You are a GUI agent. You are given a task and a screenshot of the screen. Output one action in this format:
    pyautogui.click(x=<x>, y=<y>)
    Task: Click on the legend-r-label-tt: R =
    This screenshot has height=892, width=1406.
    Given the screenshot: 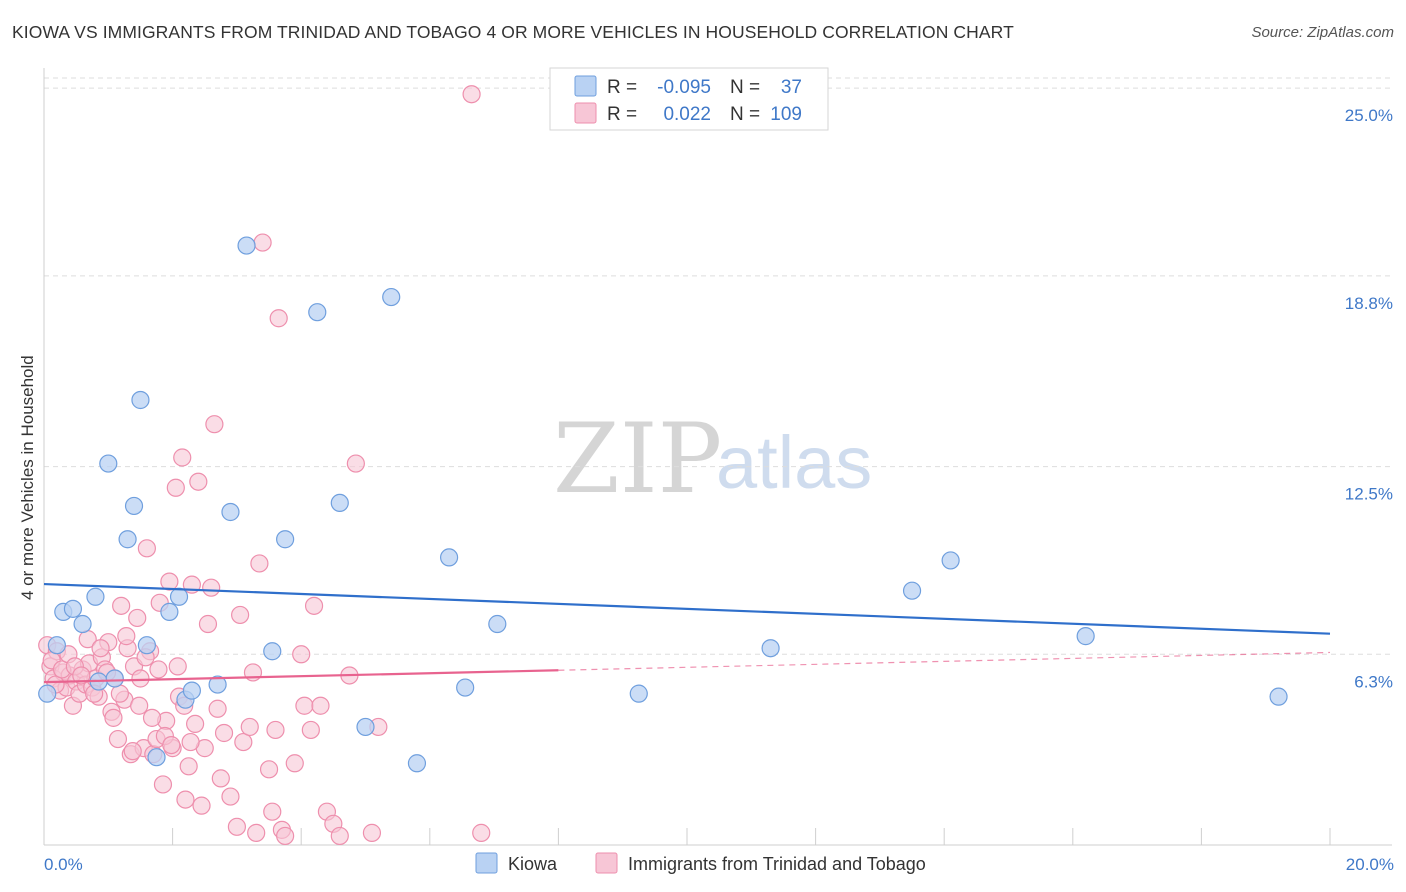 What is the action you would take?
    pyautogui.click(x=622, y=114)
    